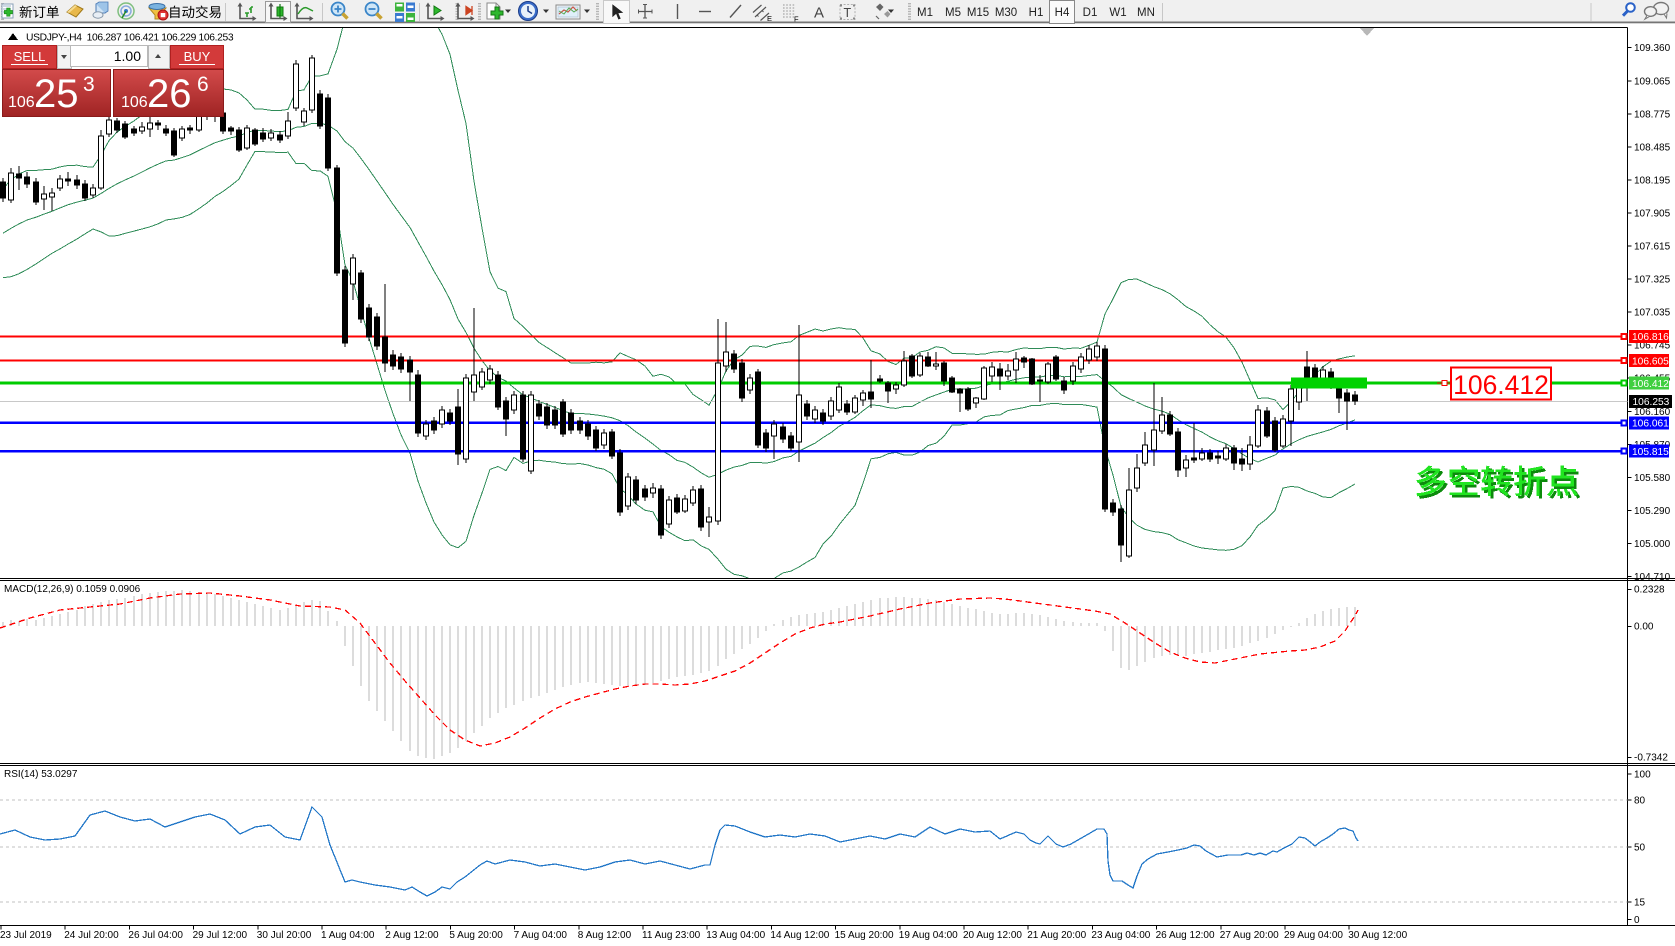 This screenshot has height=946, width=1675. What do you see at coordinates (1650, 337) in the screenshot?
I see `svg-text: 106.816` at bounding box center [1650, 337].